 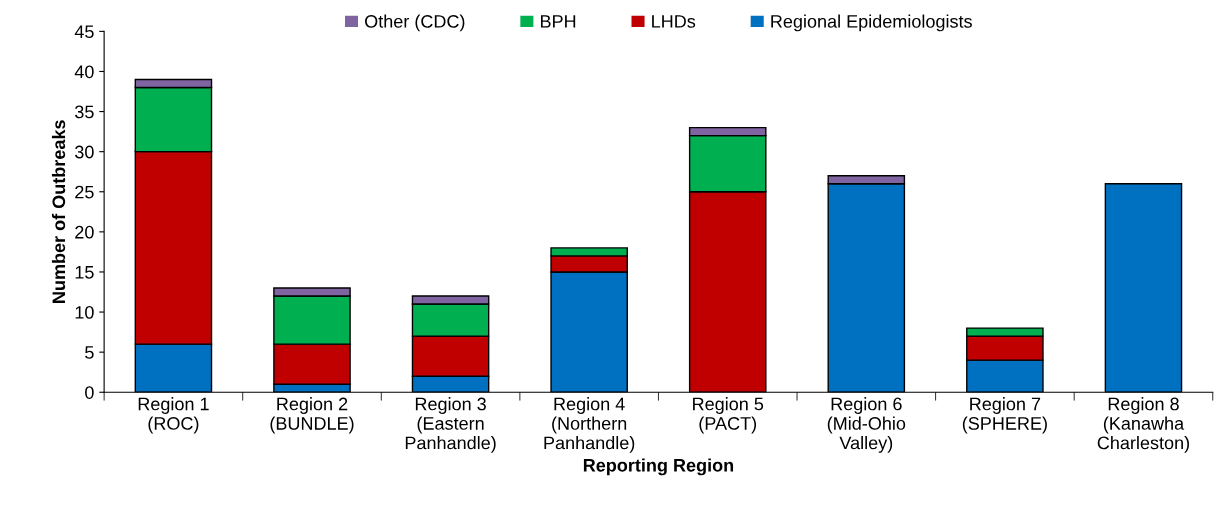 What do you see at coordinates (1143, 425) in the screenshot?
I see `x-tick-label: Region 8 (Kanawha Charleston)` at bounding box center [1143, 425].